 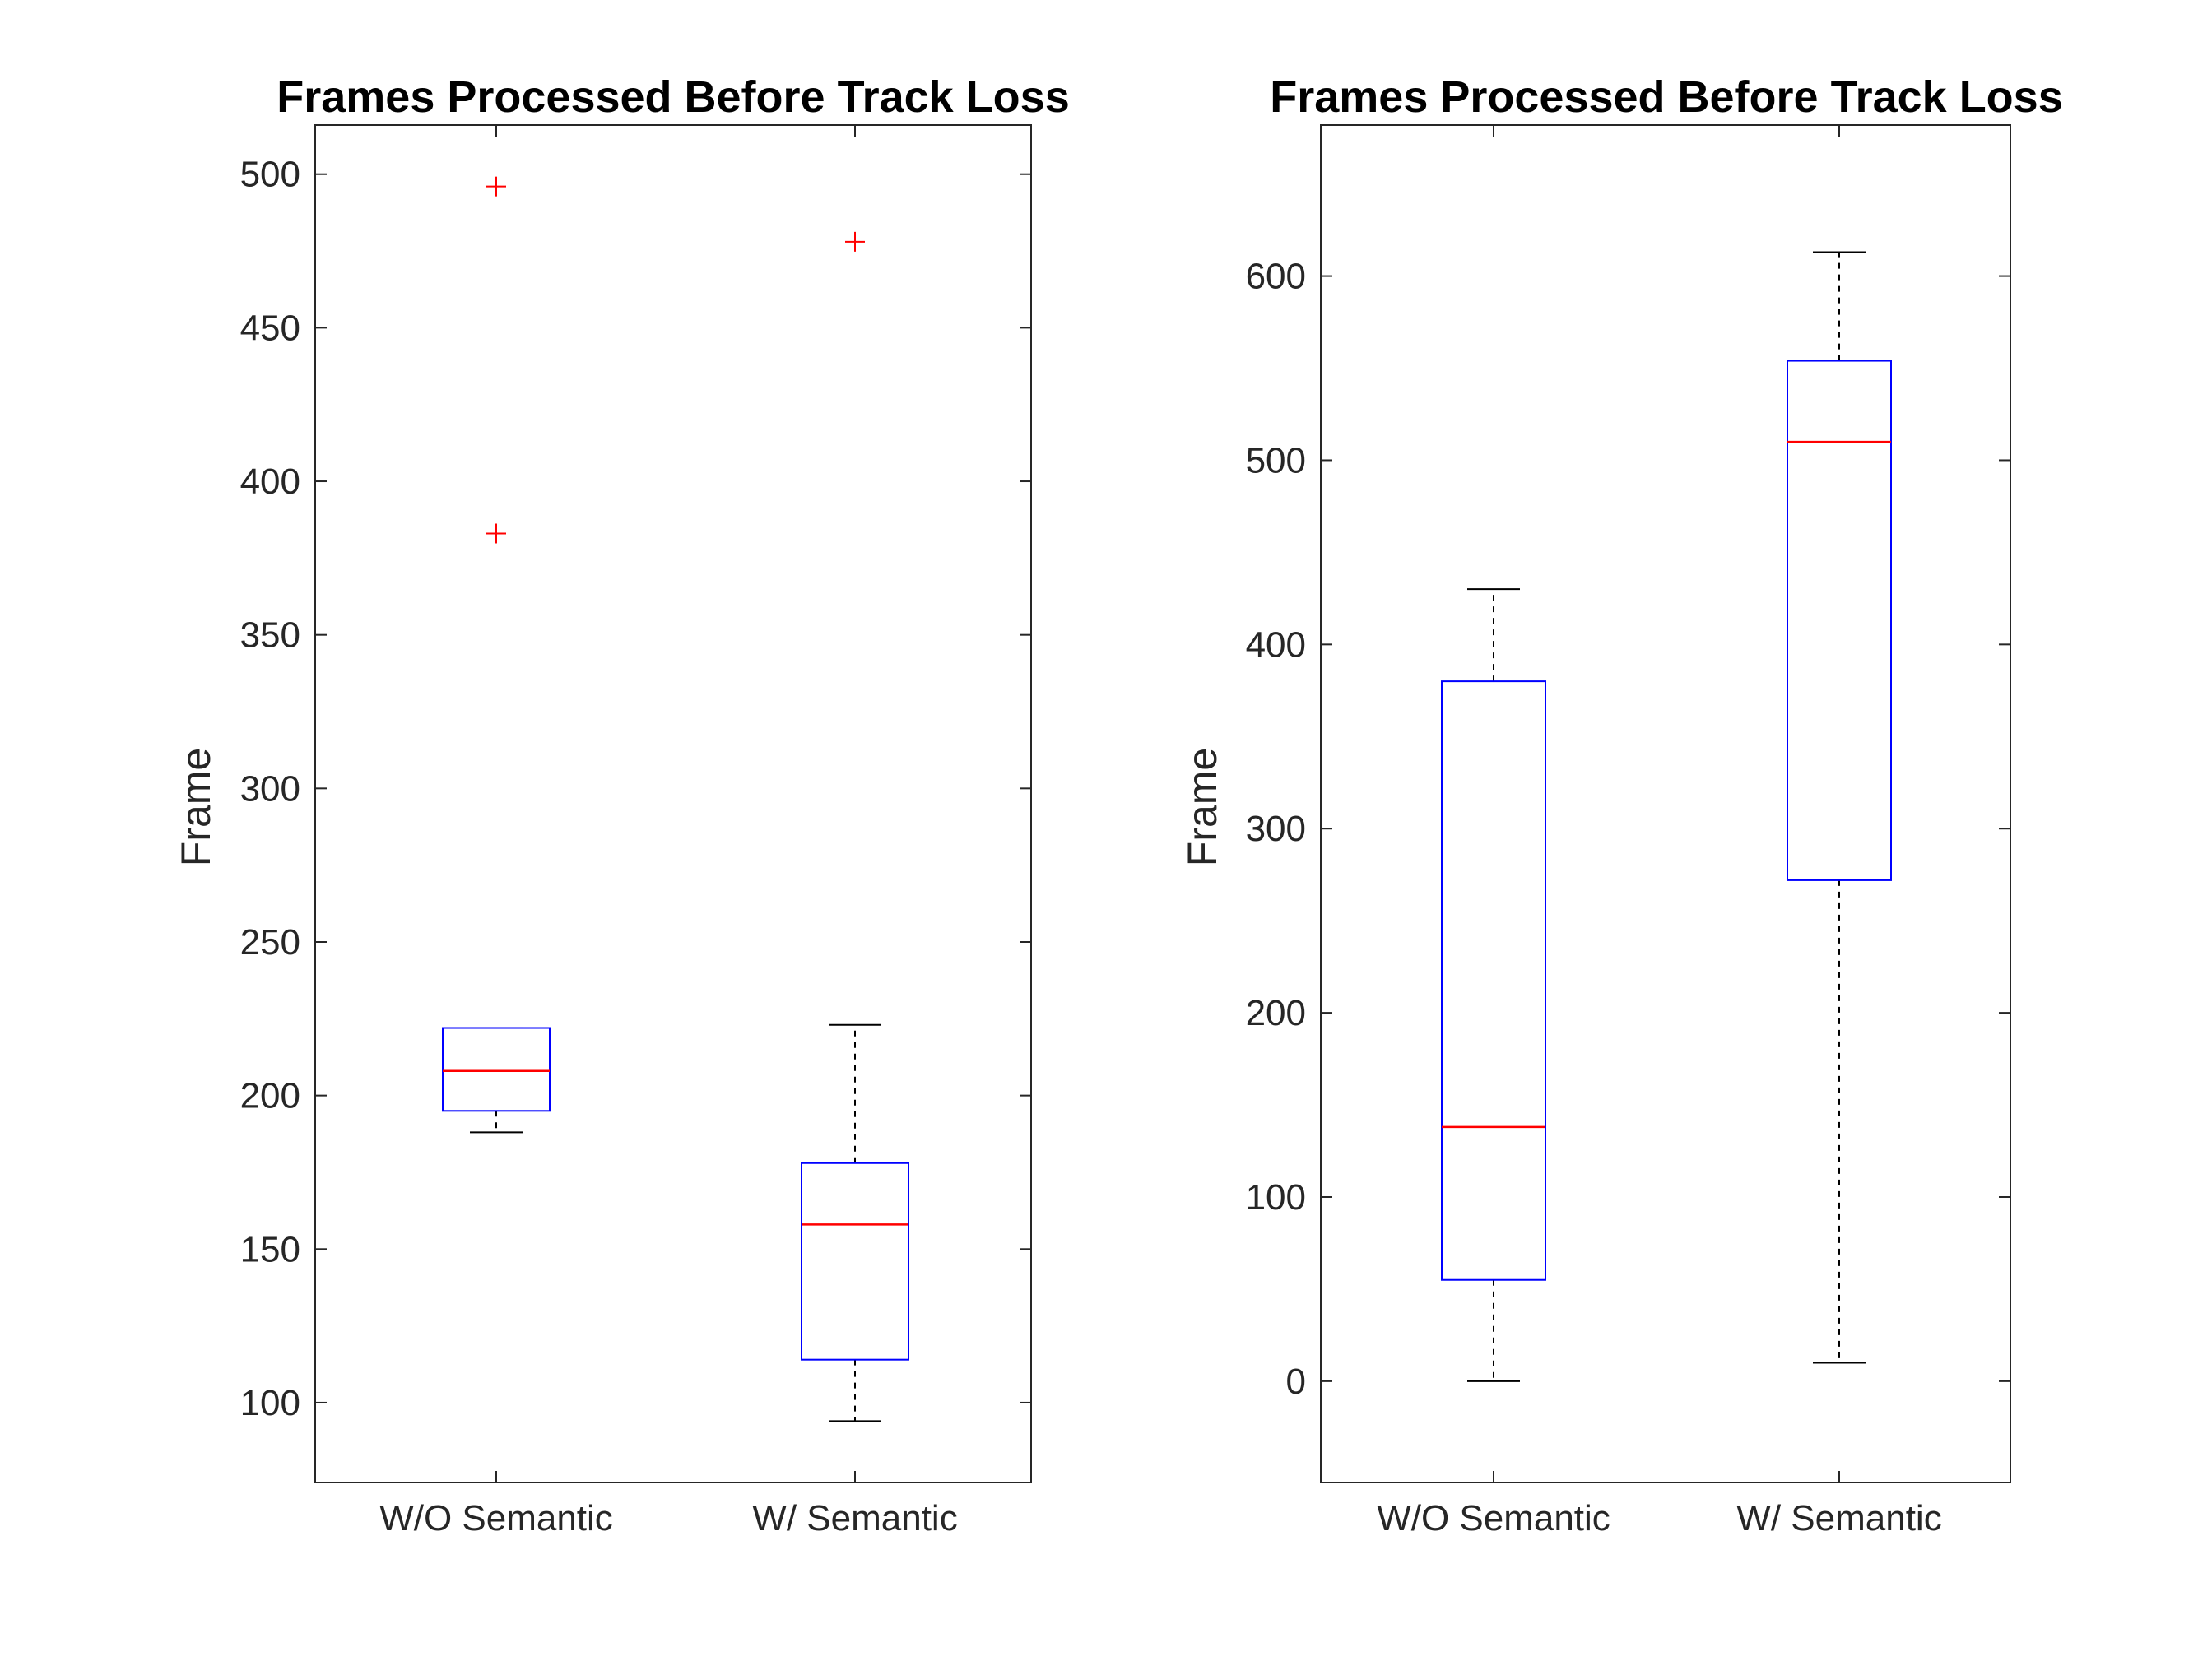 What do you see at coordinates (270, 635) in the screenshot?
I see `left-ytick-label-350: 350` at bounding box center [270, 635].